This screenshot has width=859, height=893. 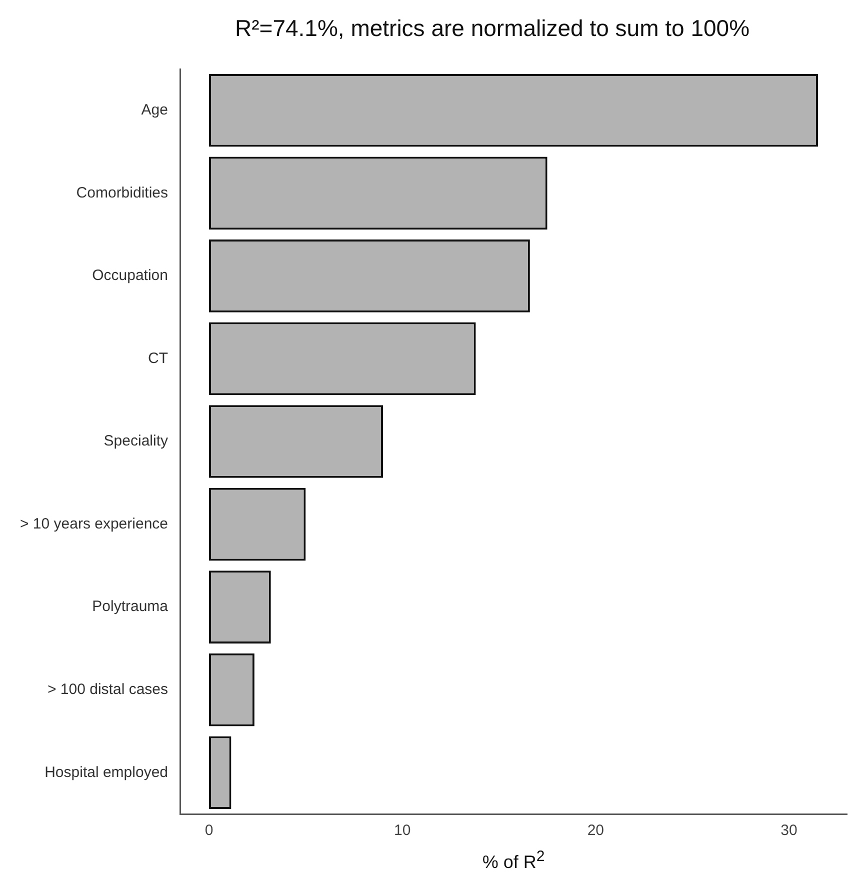 What do you see at coordinates (789, 831) in the screenshot?
I see `x-tick-label: 30` at bounding box center [789, 831].